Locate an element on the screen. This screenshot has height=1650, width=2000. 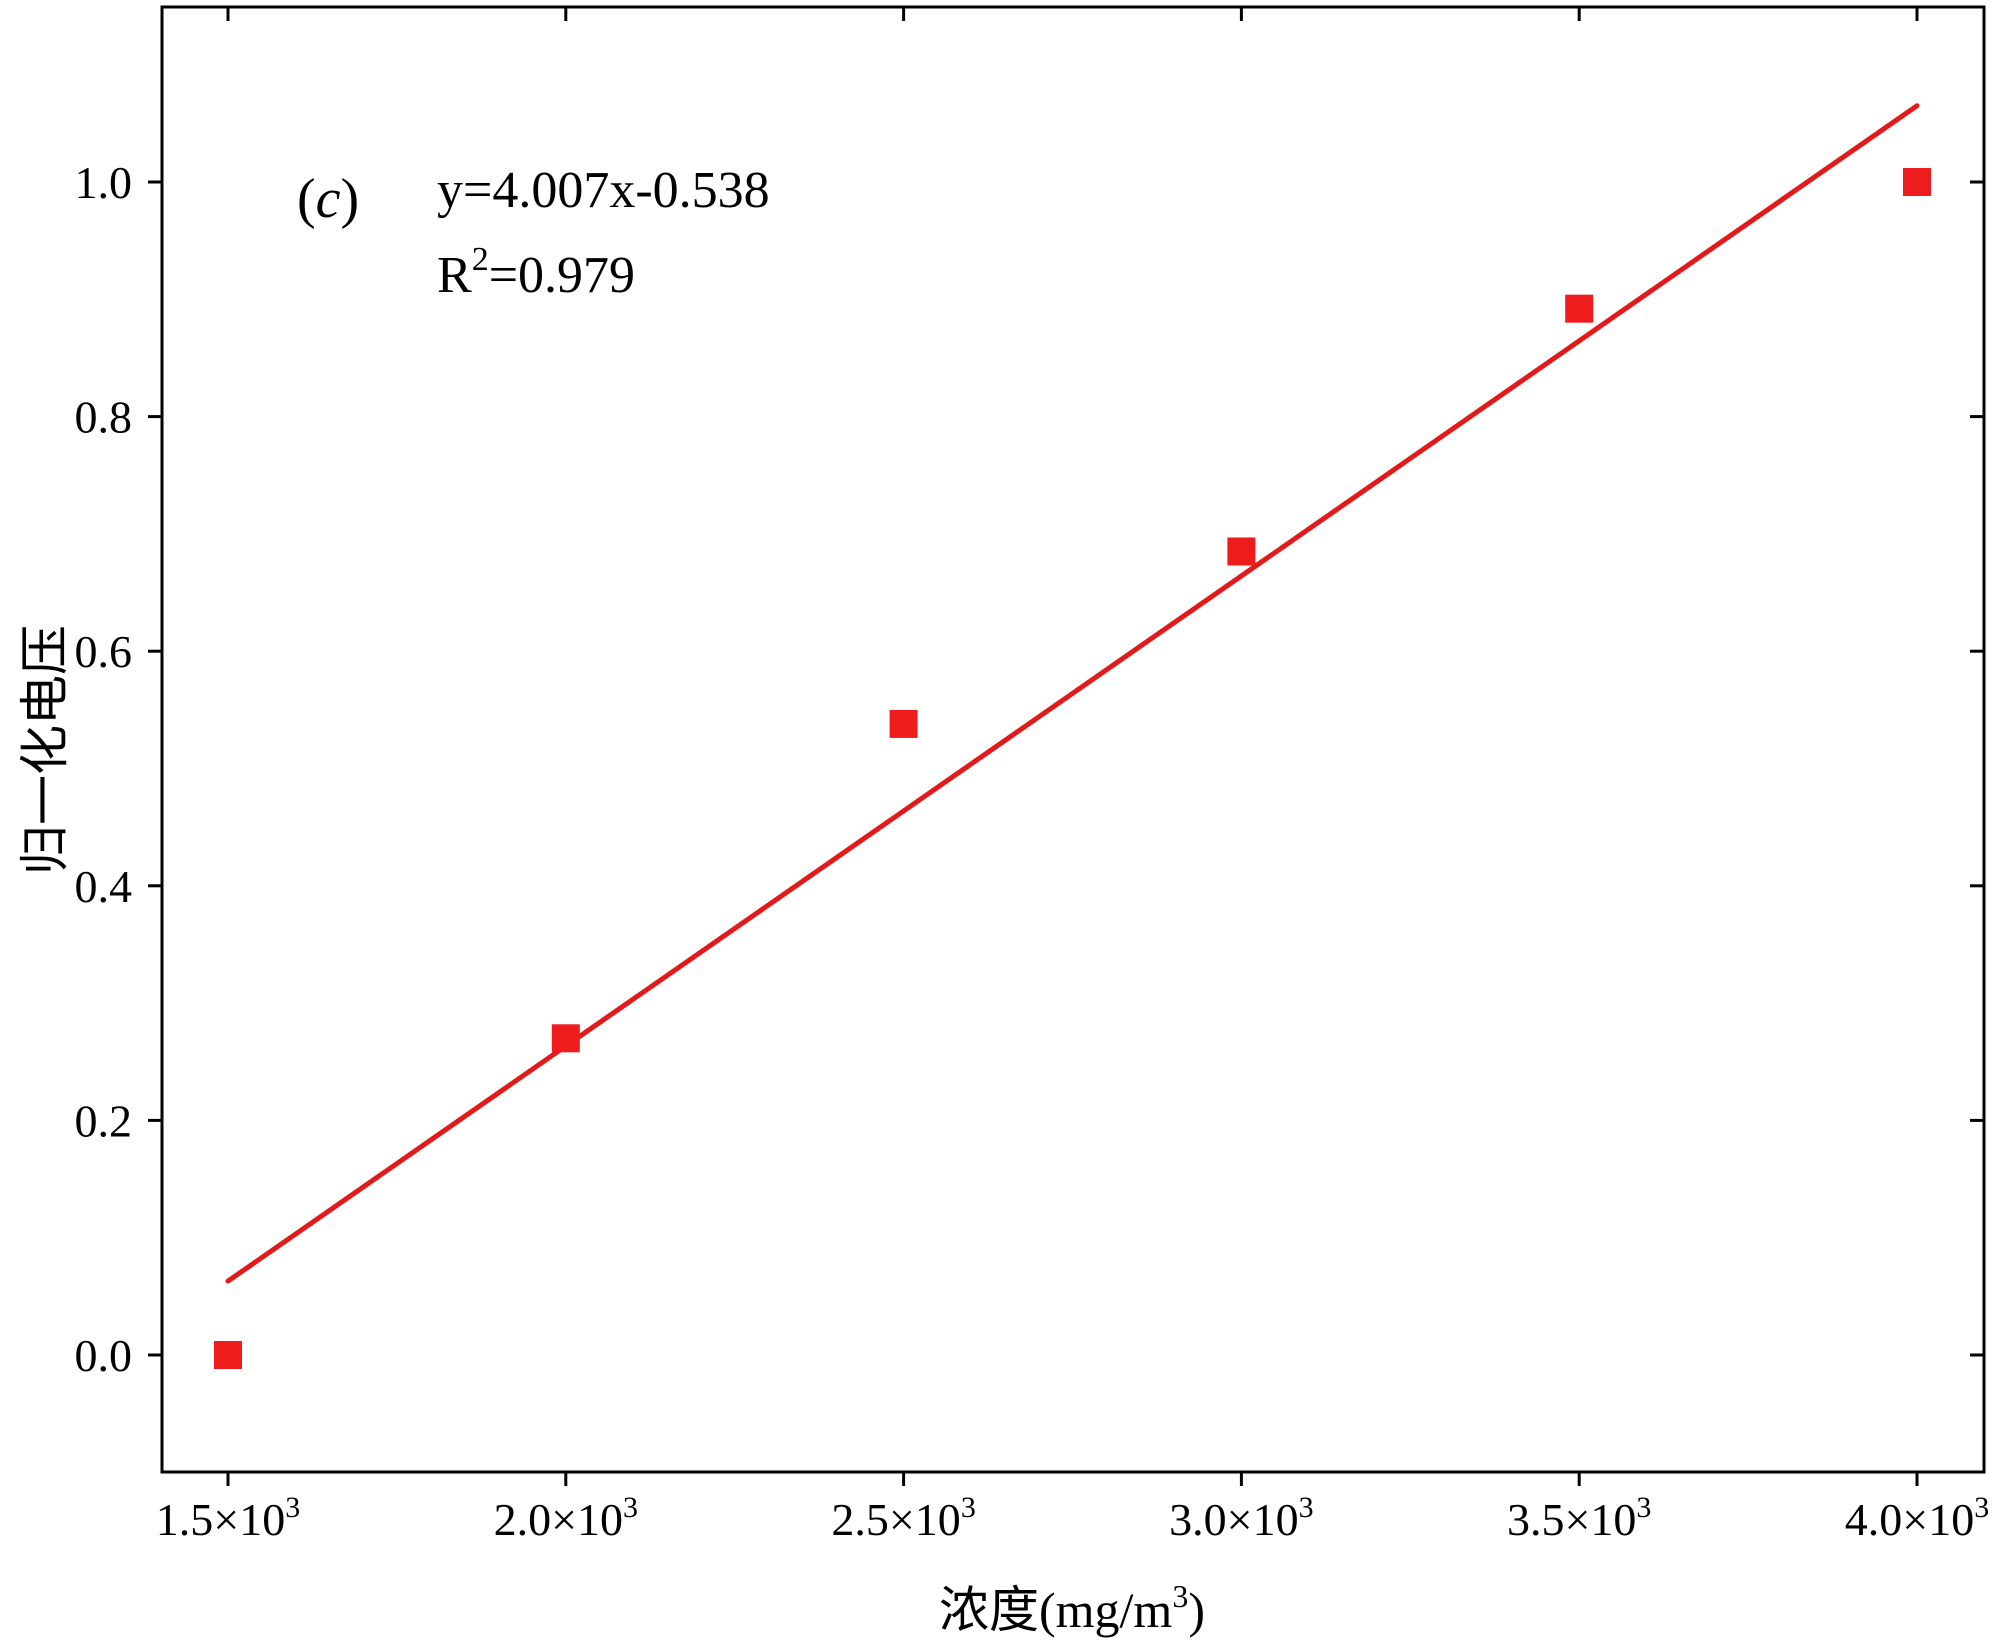
x-tick-label: 4.0×10³ is located at coordinates (1917, 1518).